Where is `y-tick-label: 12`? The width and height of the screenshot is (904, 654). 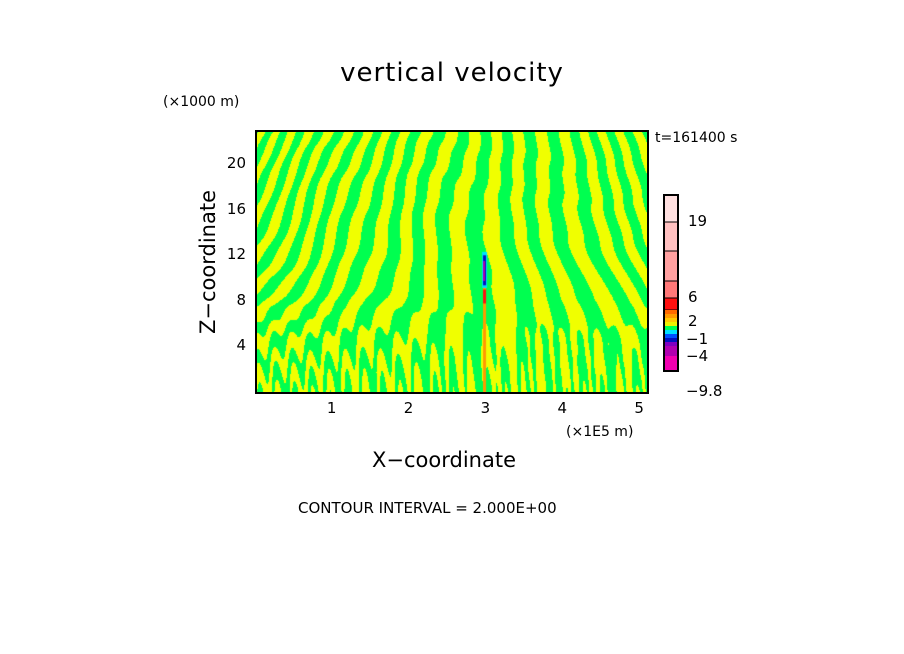
y-tick-label: 12 is located at coordinates (236, 254).